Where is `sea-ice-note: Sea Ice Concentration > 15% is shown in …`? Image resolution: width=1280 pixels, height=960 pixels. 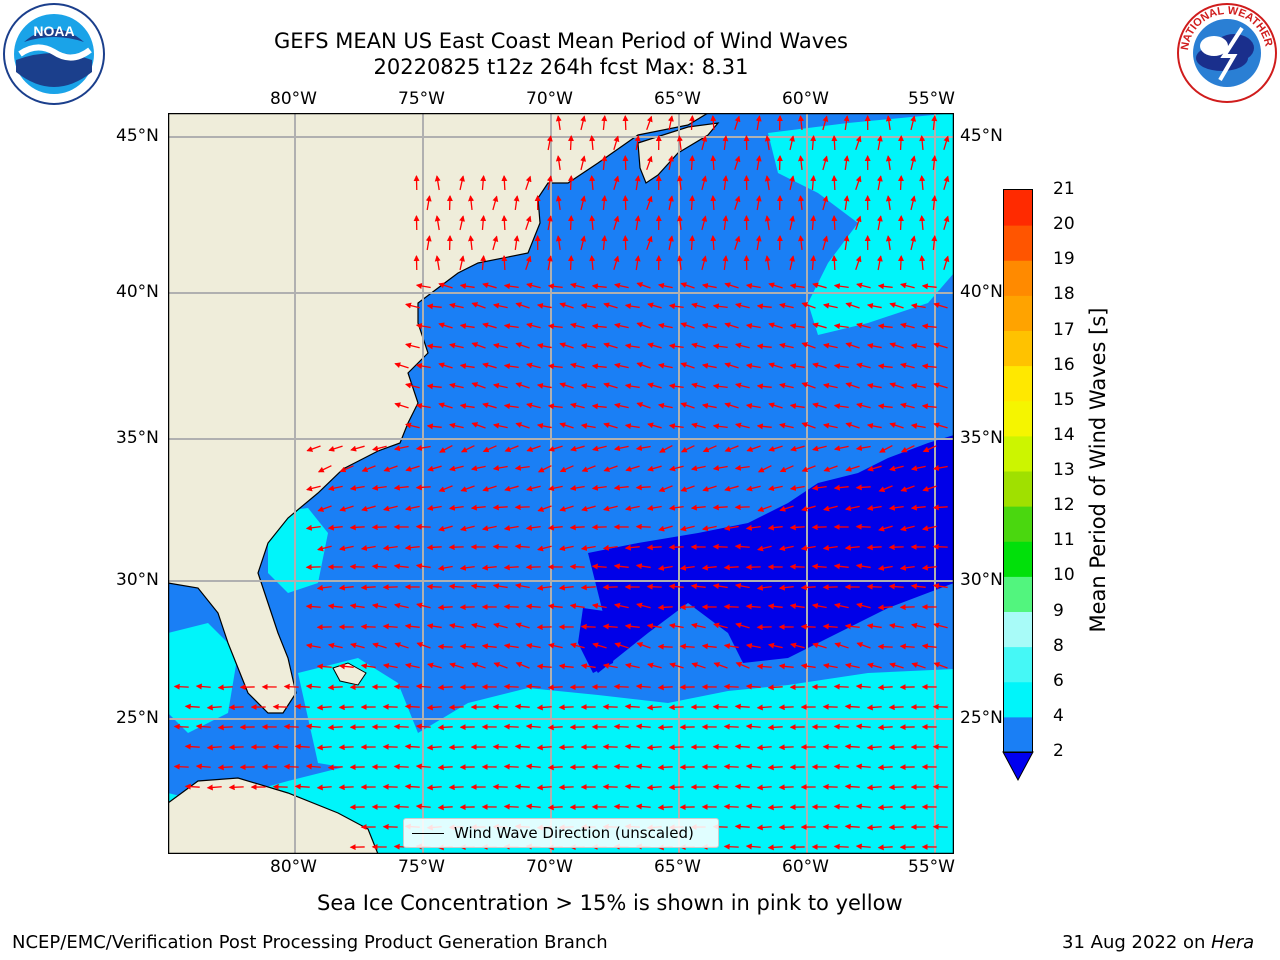 sea-ice-note: Sea Ice Concentration > 15% is shown in … is located at coordinates (610, 903).